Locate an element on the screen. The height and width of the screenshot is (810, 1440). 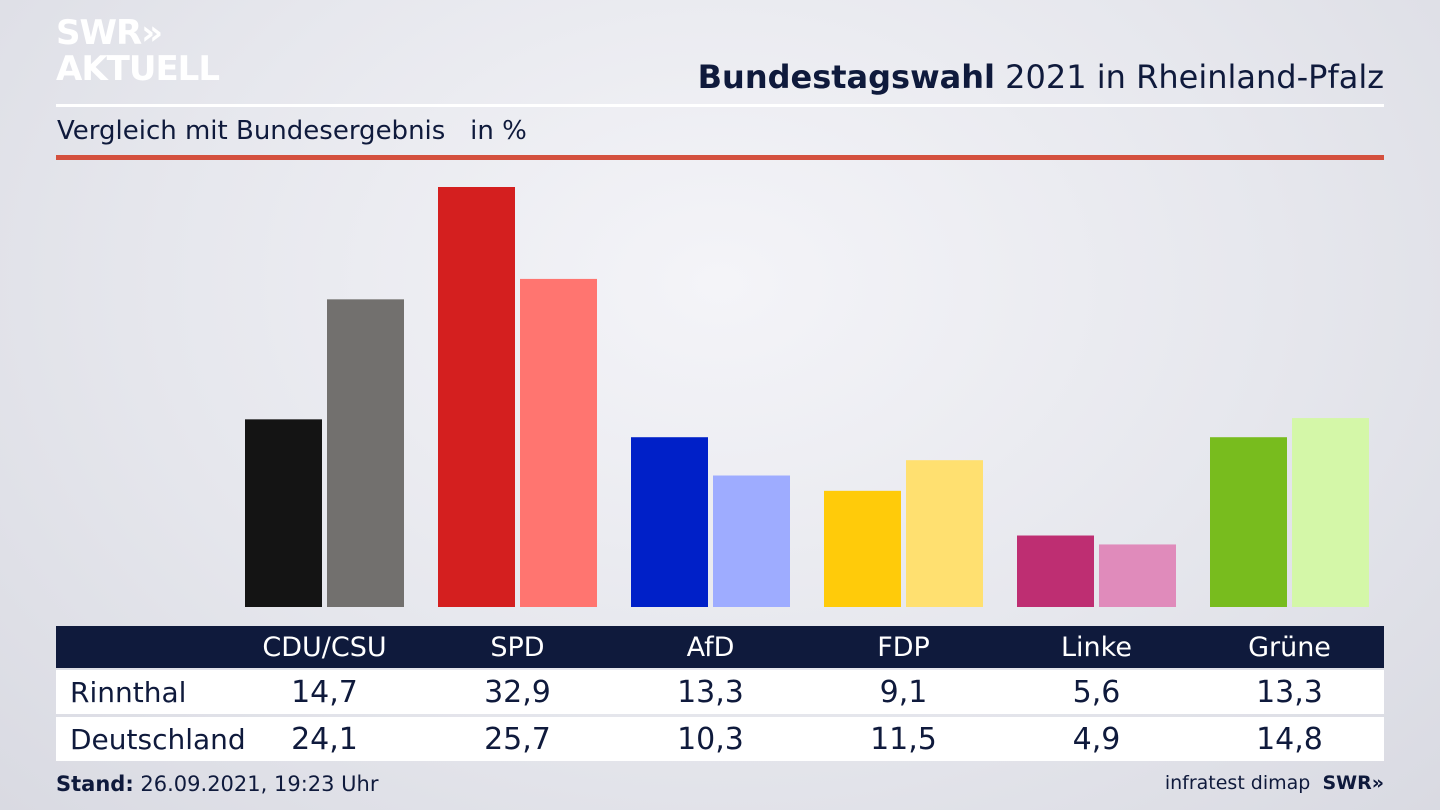
bar-afd-deutschland is located at coordinates (751, 541).